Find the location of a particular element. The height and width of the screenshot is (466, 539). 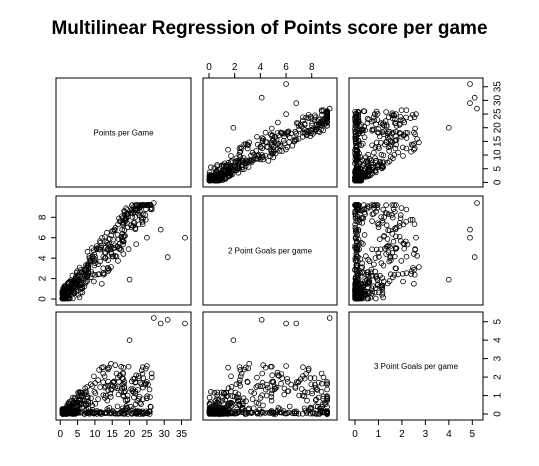

x-tick-label: 25 is located at coordinates (147, 434).